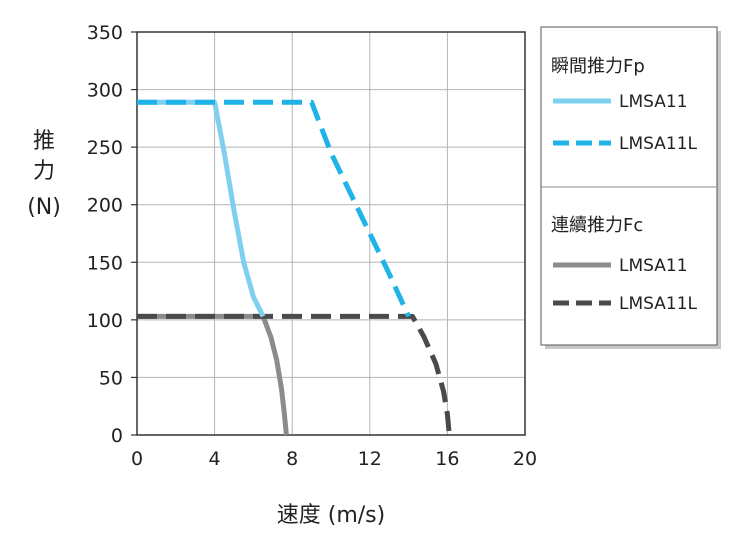 Image resolution: width=740 pixels, height=540 pixels. Describe the element at coordinates (215, 459) in the screenshot. I see `x-tick-label: 4` at that location.